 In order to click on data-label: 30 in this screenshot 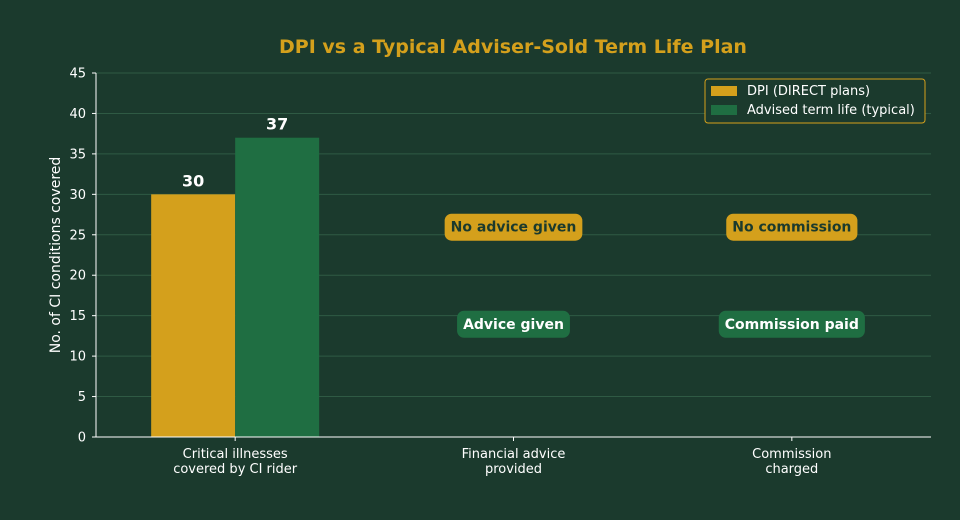, I will do `click(193, 180)`.